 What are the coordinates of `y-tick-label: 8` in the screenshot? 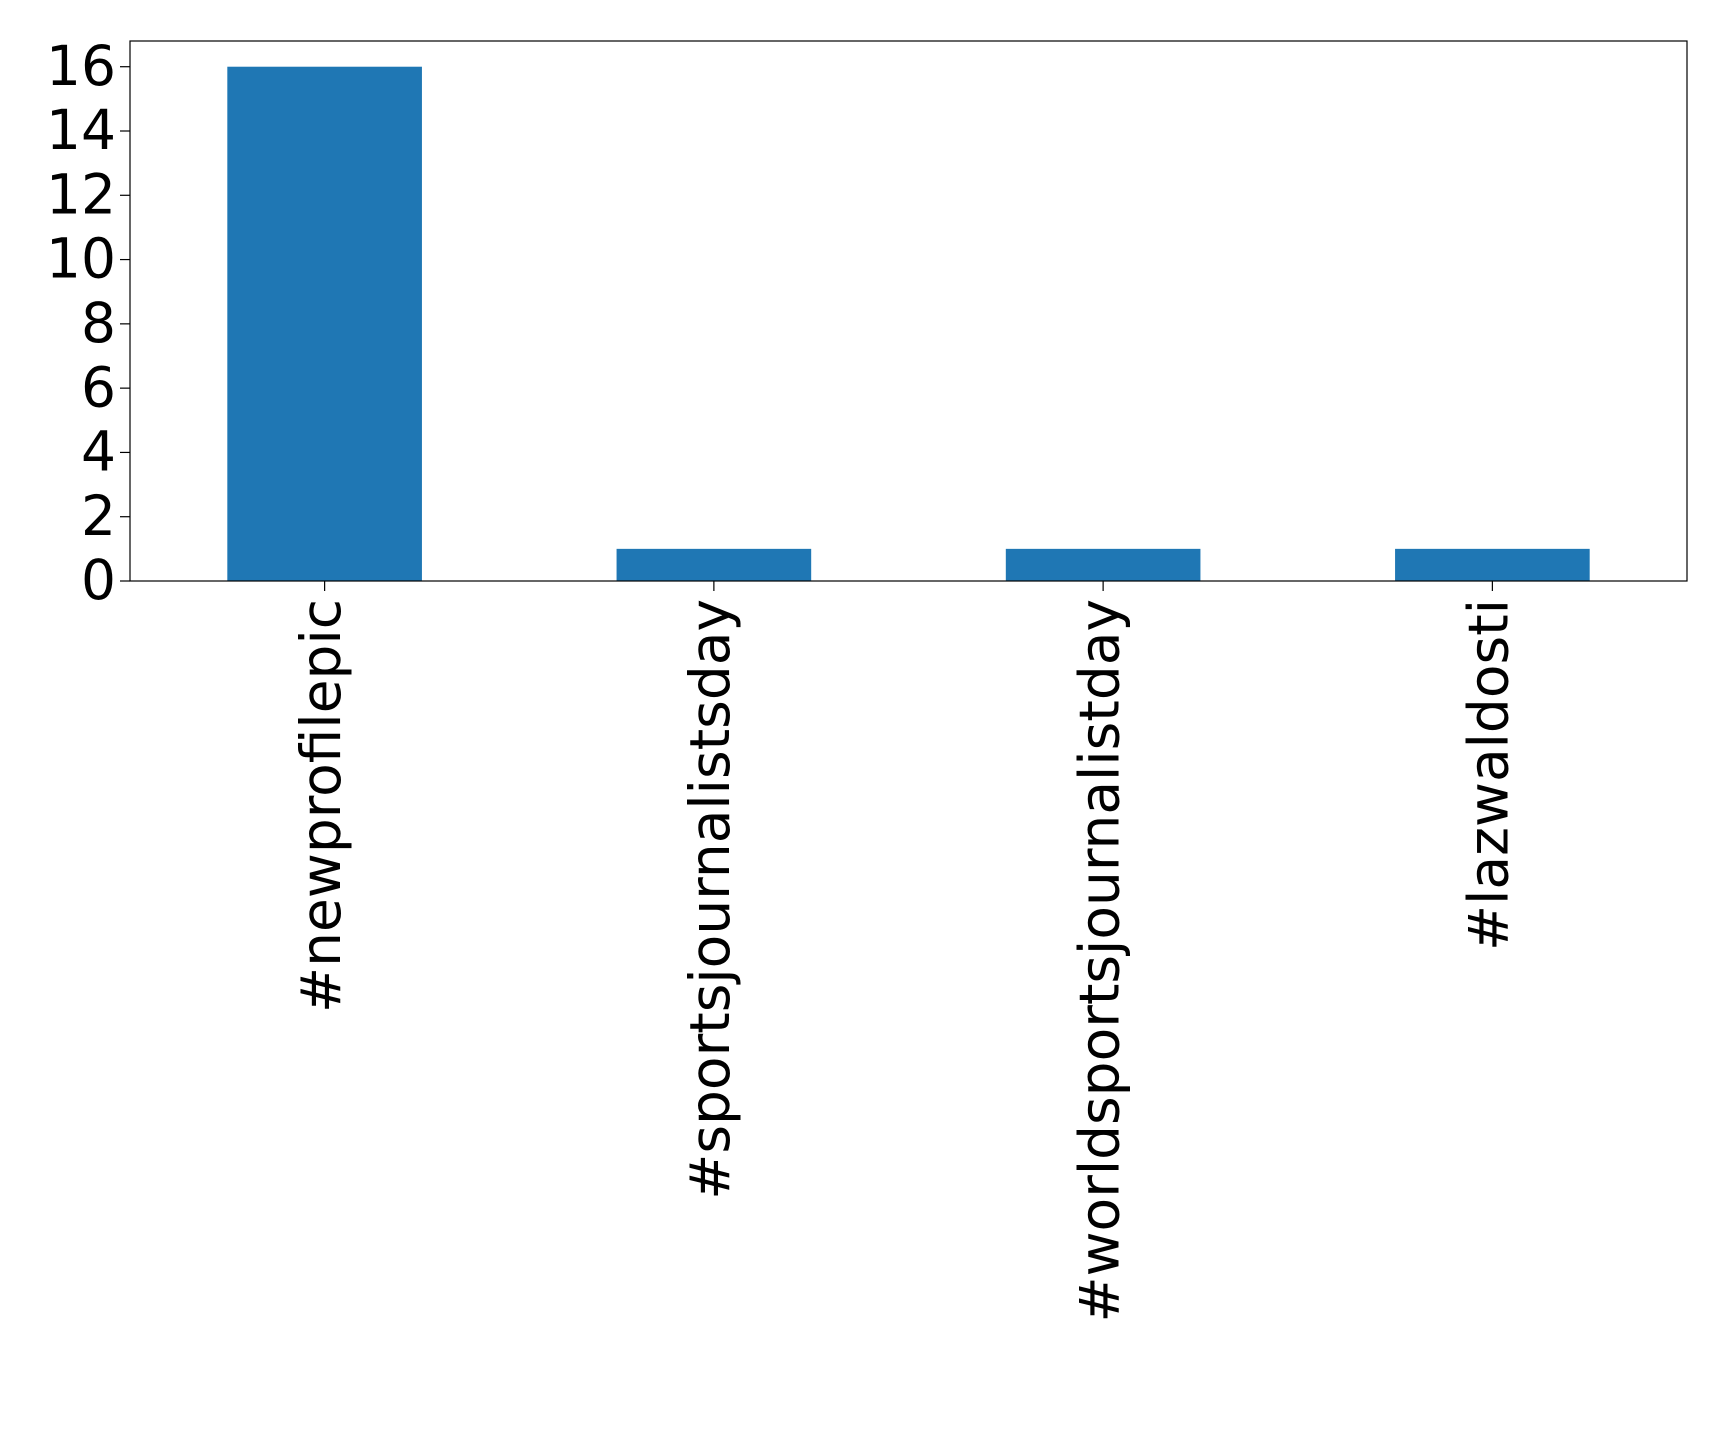 It's located at (98, 323).